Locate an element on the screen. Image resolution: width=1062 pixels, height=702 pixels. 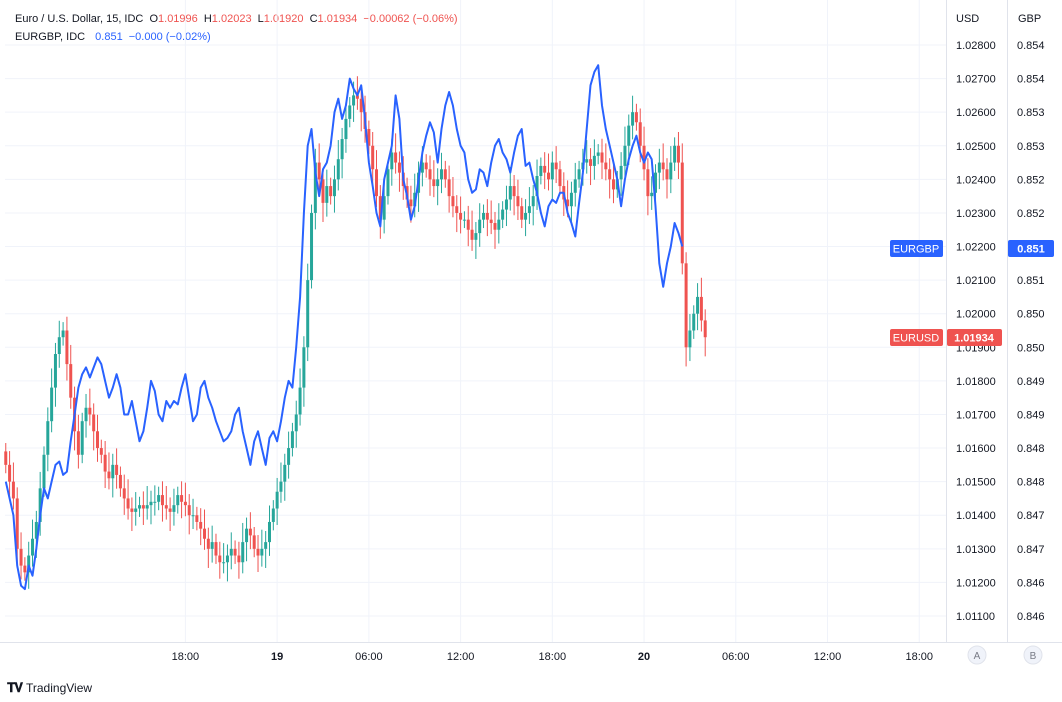
usd-tick-label: 1.02200 is located at coordinates (976, 248).